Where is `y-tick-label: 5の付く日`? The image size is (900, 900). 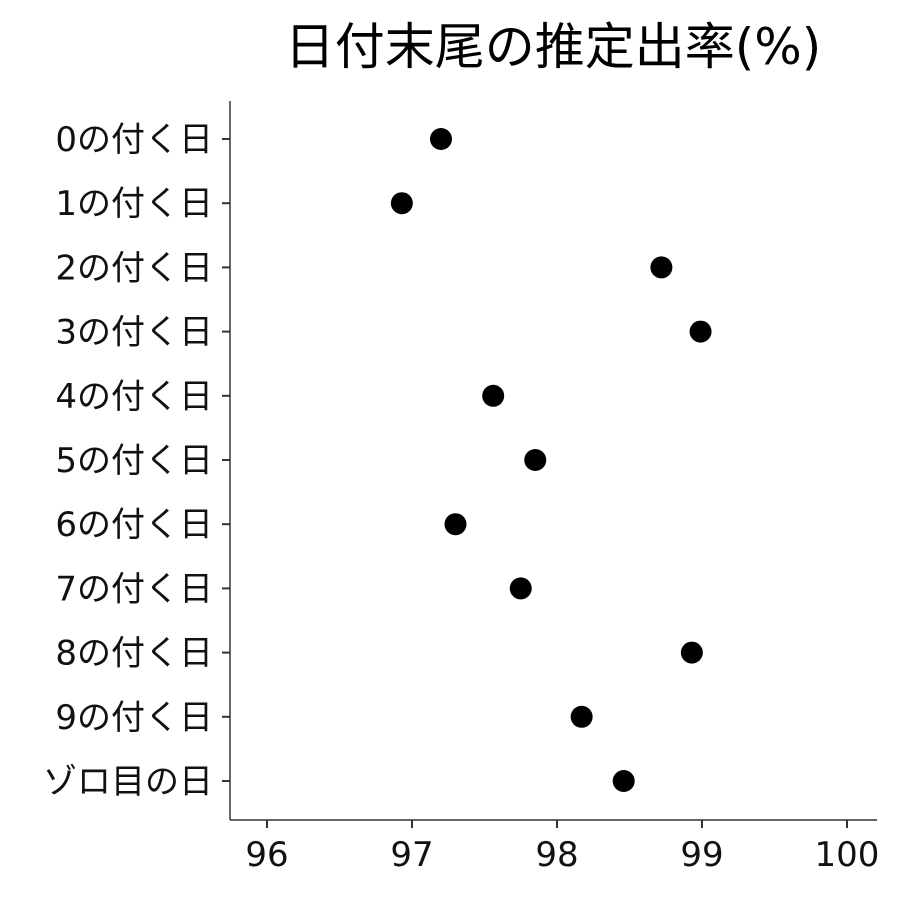 y-tick-label: 5の付く日 is located at coordinates (134, 461).